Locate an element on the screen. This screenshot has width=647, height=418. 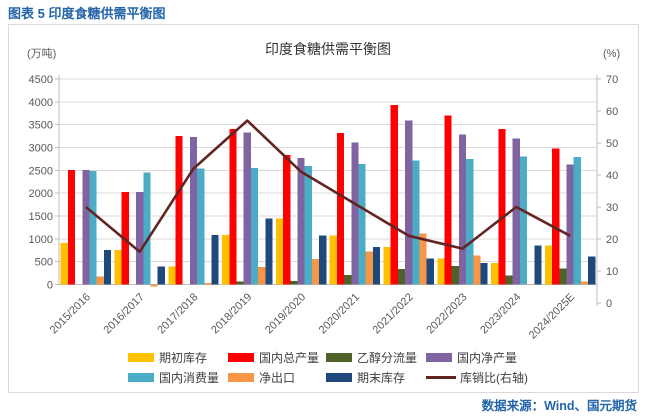
legend-label: 净出口 is located at coordinates (277, 378).